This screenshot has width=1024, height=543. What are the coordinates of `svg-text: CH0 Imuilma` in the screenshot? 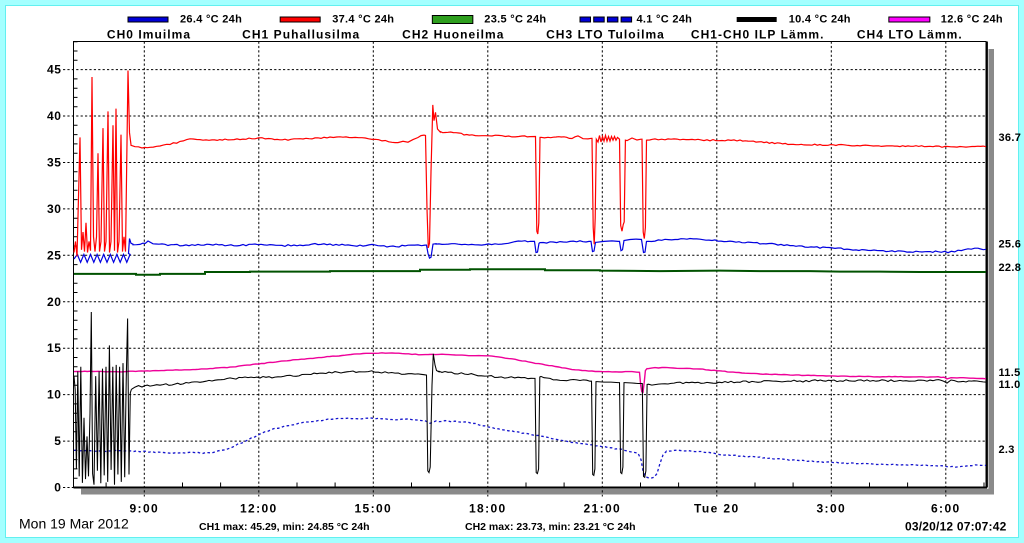 It's located at (149, 35).